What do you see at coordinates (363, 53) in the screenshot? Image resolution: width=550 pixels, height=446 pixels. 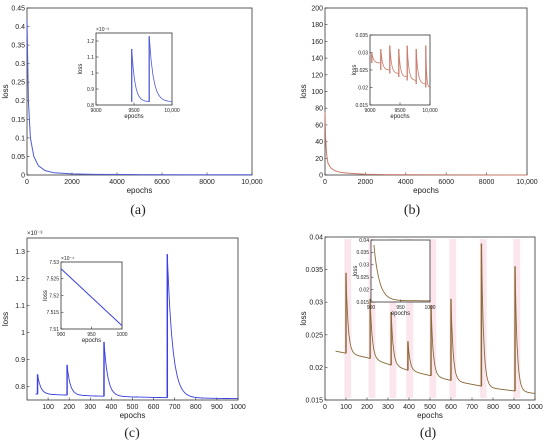 I see `inset-y-tick-label: 0.03` at bounding box center [363, 53].